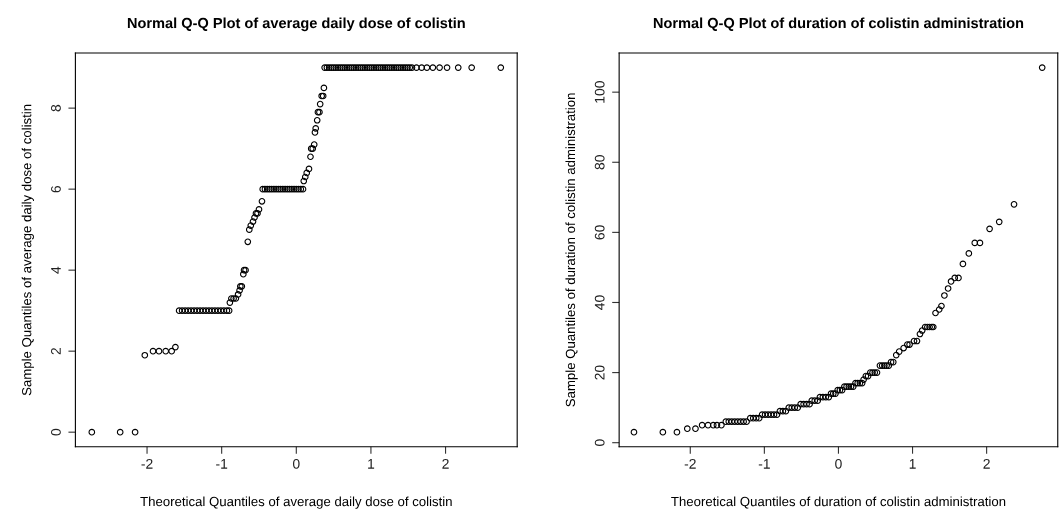  I want to click on chart-title: Normal Q-Q Plot of average daily dose of colistin, so click(296, 24).